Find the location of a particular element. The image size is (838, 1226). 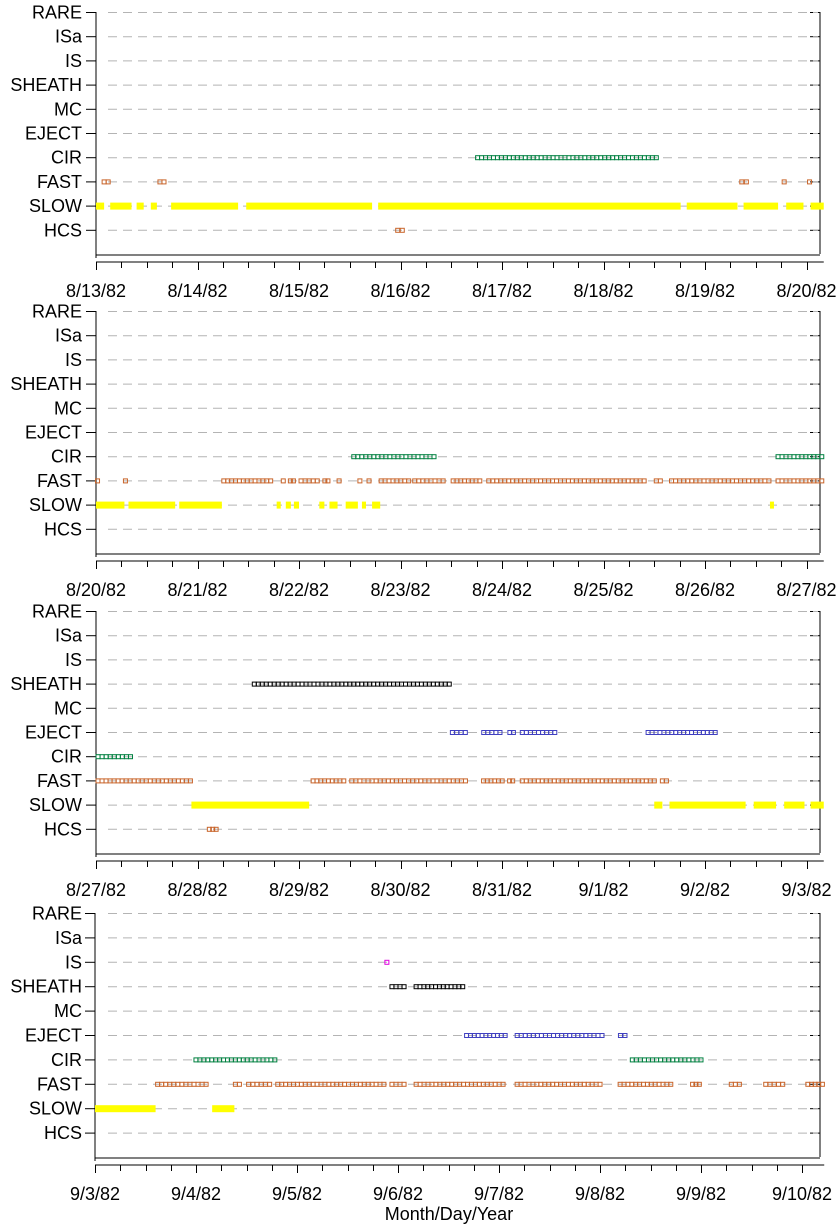

category-label-mc: MC is located at coordinates (68, 109).